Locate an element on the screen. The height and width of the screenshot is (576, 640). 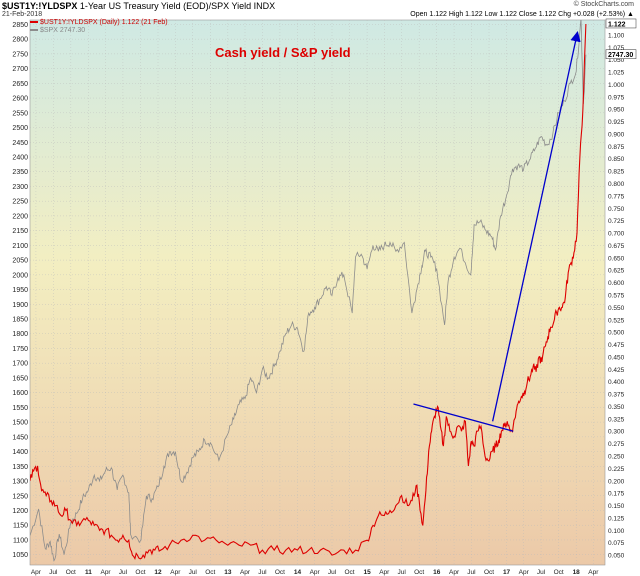
spx-last-box is located at coordinates (621, 54).